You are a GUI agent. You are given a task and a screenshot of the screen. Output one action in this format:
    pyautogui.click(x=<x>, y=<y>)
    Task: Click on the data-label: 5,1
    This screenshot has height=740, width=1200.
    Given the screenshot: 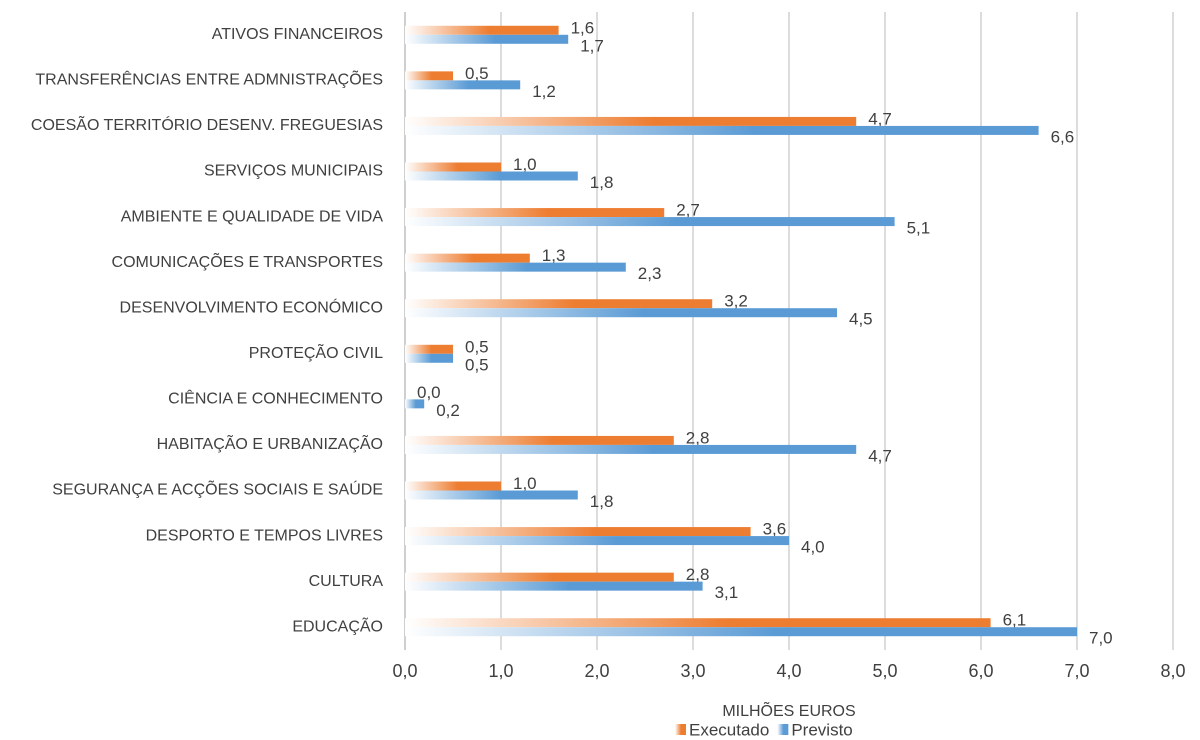 What is the action you would take?
    pyautogui.click(x=919, y=228)
    